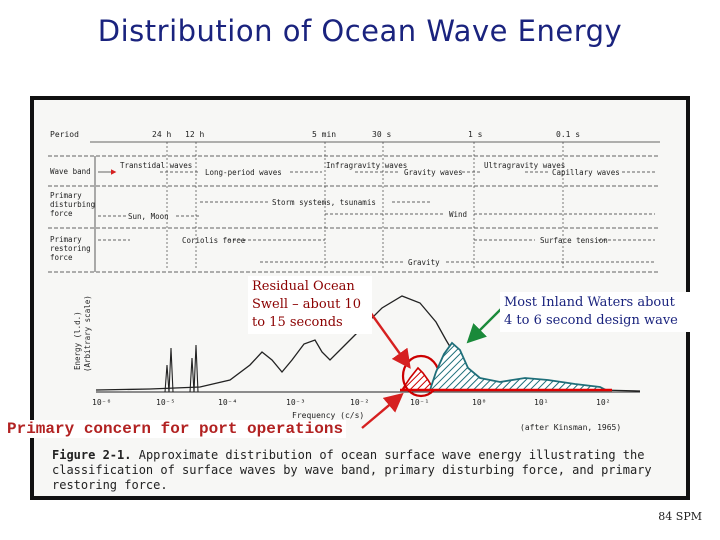 The width and height of the screenshot is (720, 540). Describe the element at coordinates (295, 402) in the screenshot. I see `freq-tick-1e-3: 10⁻³` at that location.